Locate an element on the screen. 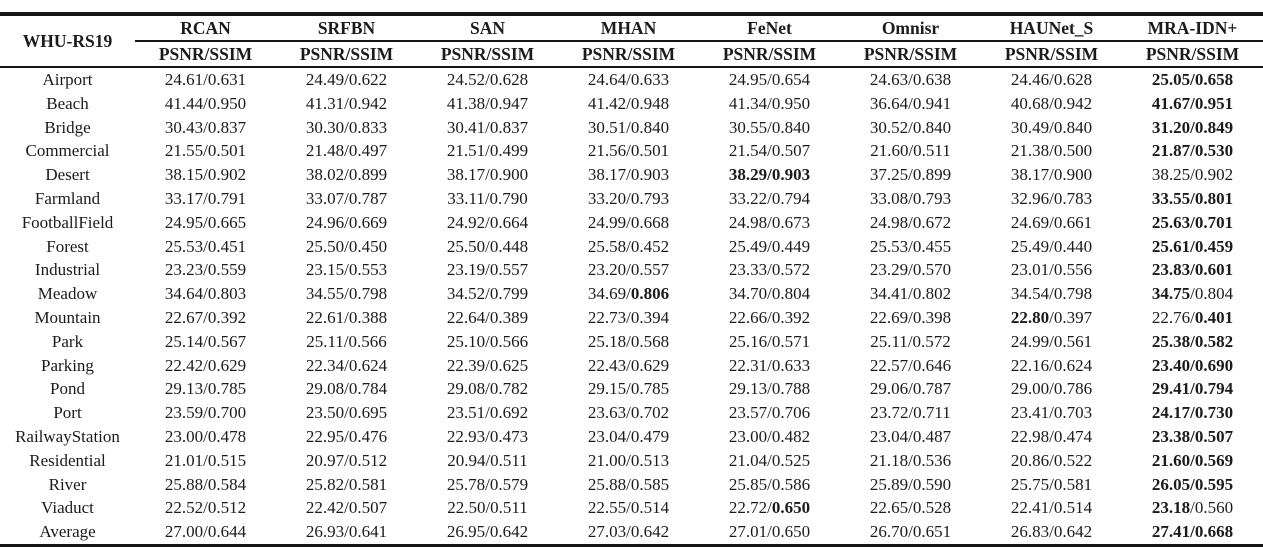 This screenshot has width=1263, height=547. psnr-value: 22.73 is located at coordinates (607, 317).